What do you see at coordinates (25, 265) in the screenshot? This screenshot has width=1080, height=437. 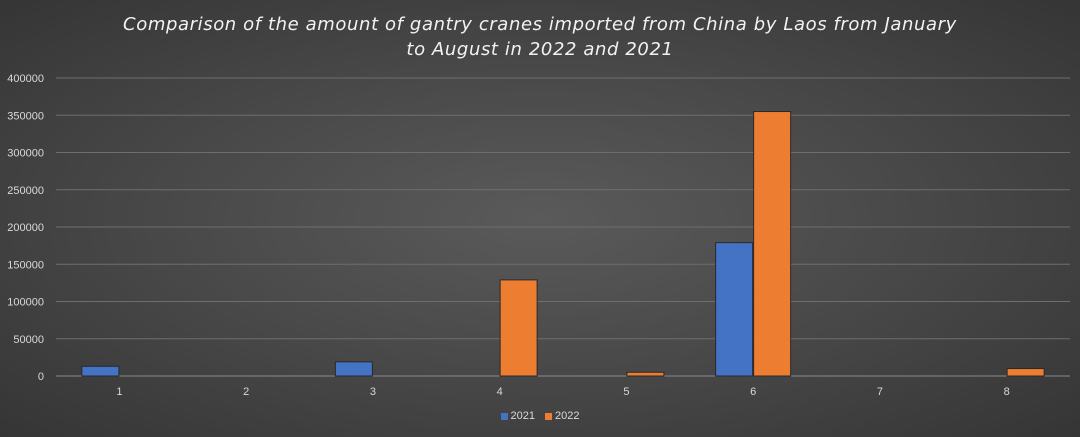 I see `y-tick-label: 150000` at bounding box center [25, 265].